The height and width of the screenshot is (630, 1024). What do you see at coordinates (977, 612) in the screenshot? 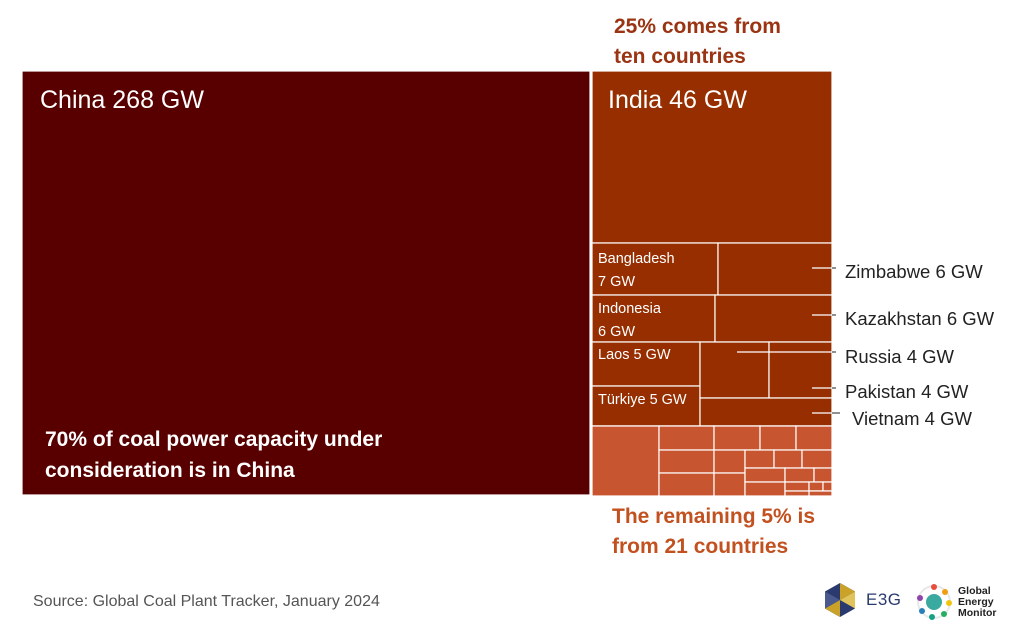
I see `gem-logo-line-3: Monitor` at bounding box center [977, 612].